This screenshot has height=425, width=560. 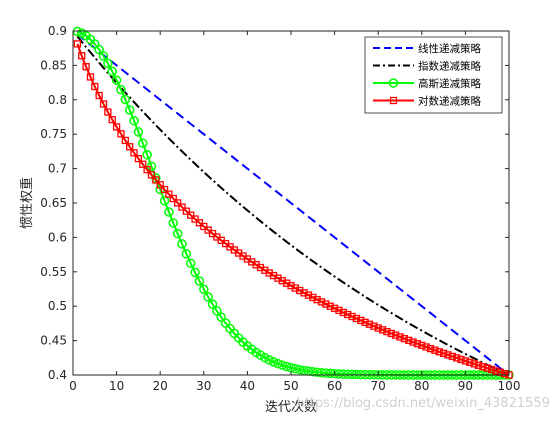 I want to click on legend-label-3: 高斯递减策略, so click(x=449, y=83).